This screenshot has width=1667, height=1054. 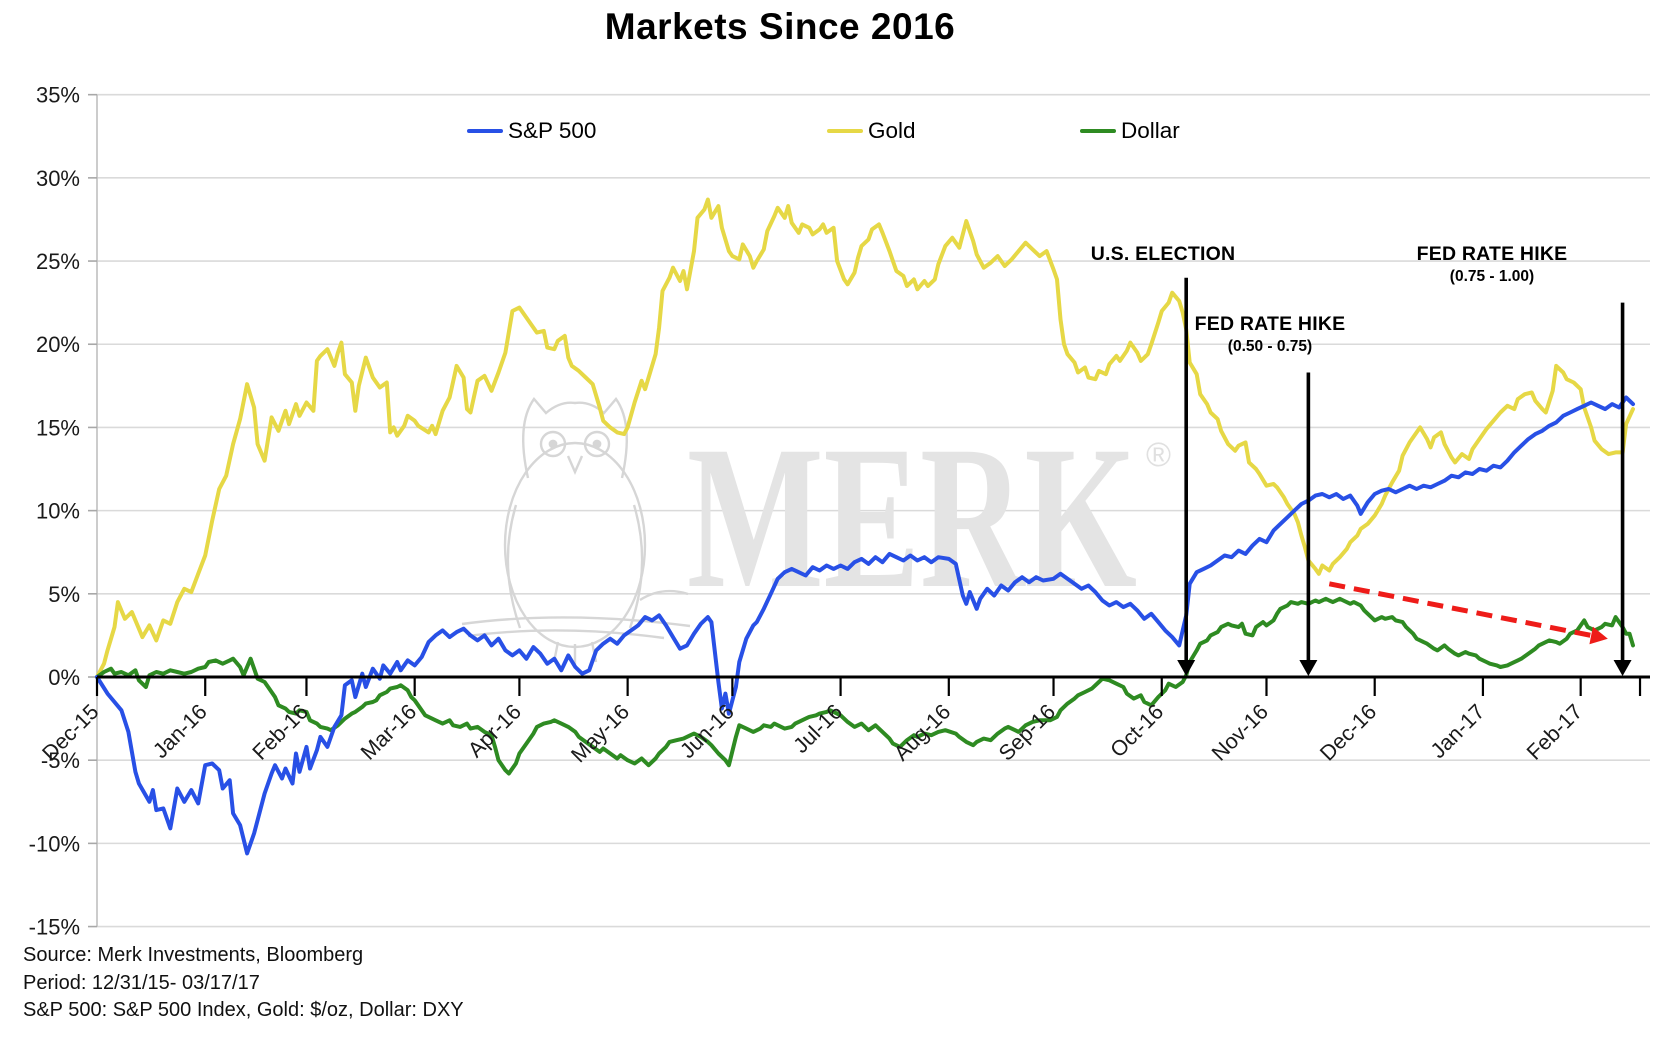 What do you see at coordinates (1240, 733) in the screenshot?
I see `svg-text: Nov-16` at bounding box center [1240, 733].